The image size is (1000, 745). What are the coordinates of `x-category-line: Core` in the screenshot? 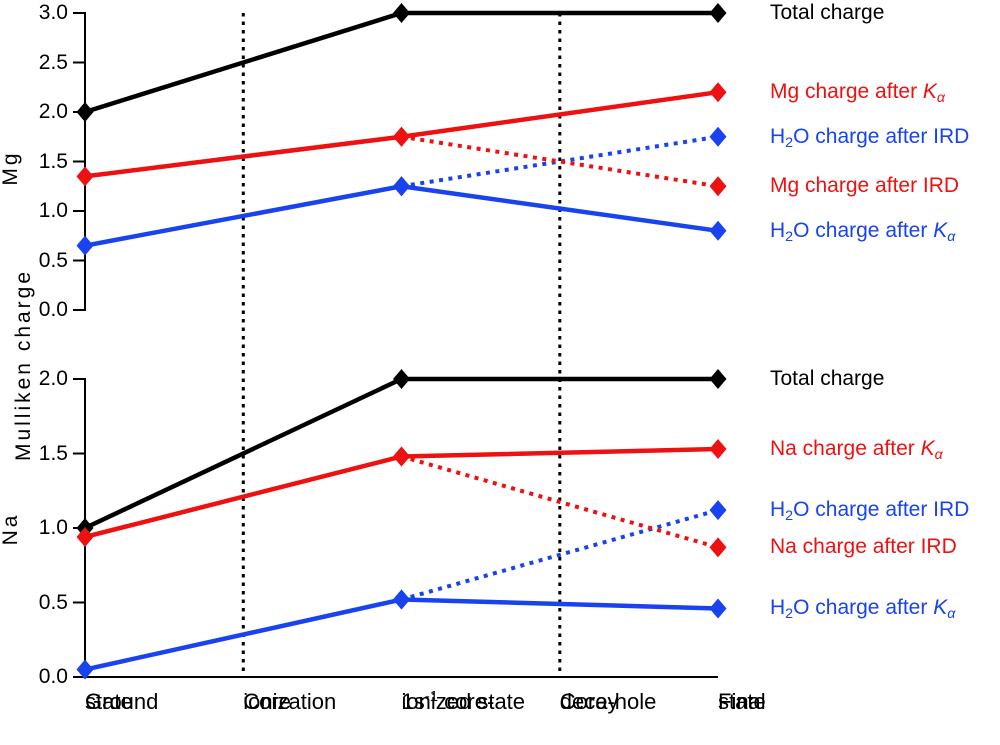 It's located at (267, 701).